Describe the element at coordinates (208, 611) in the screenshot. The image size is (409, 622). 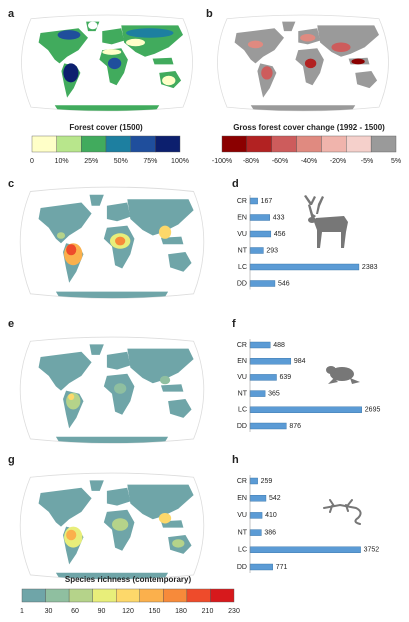
I see `legend-label: 210` at that location.